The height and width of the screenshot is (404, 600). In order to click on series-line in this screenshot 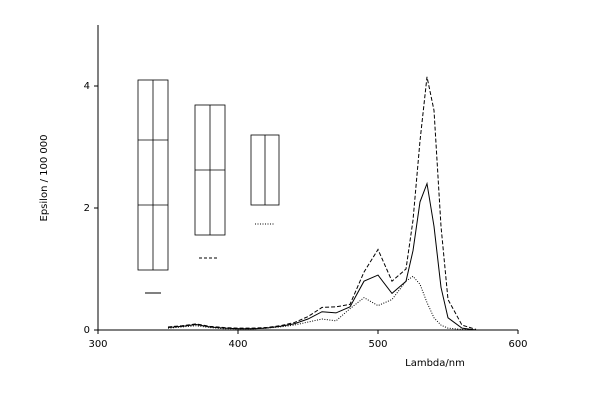, I will do `click(322, 303)`.